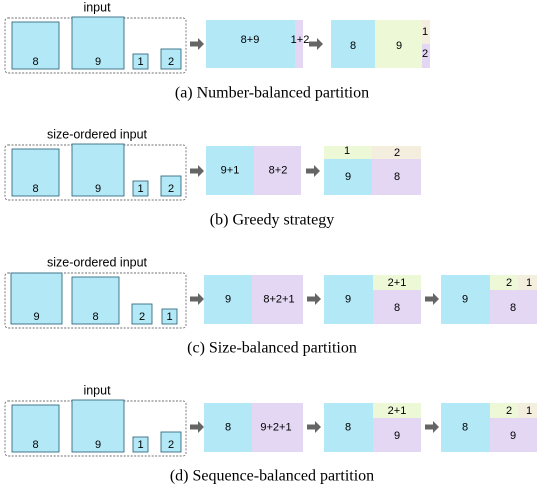 This screenshot has height=496, width=544. I want to click on panel-caption: (d) Sequence-balanced partition, so click(272, 476).